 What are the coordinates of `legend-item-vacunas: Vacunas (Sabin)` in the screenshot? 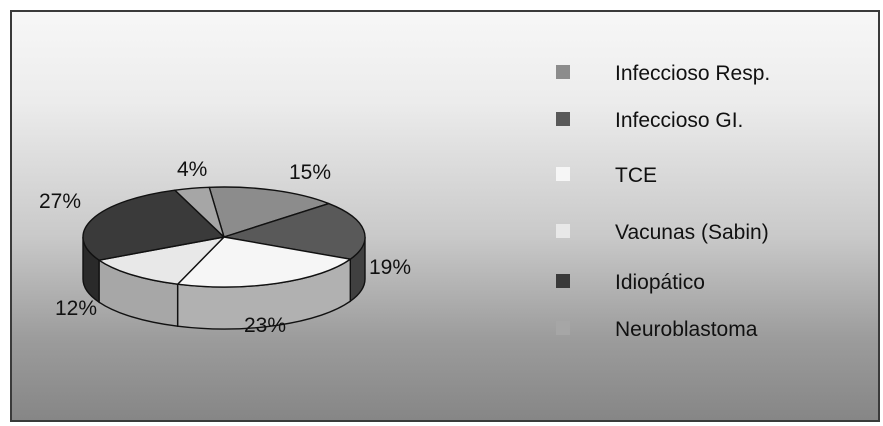 It's located at (706, 233).